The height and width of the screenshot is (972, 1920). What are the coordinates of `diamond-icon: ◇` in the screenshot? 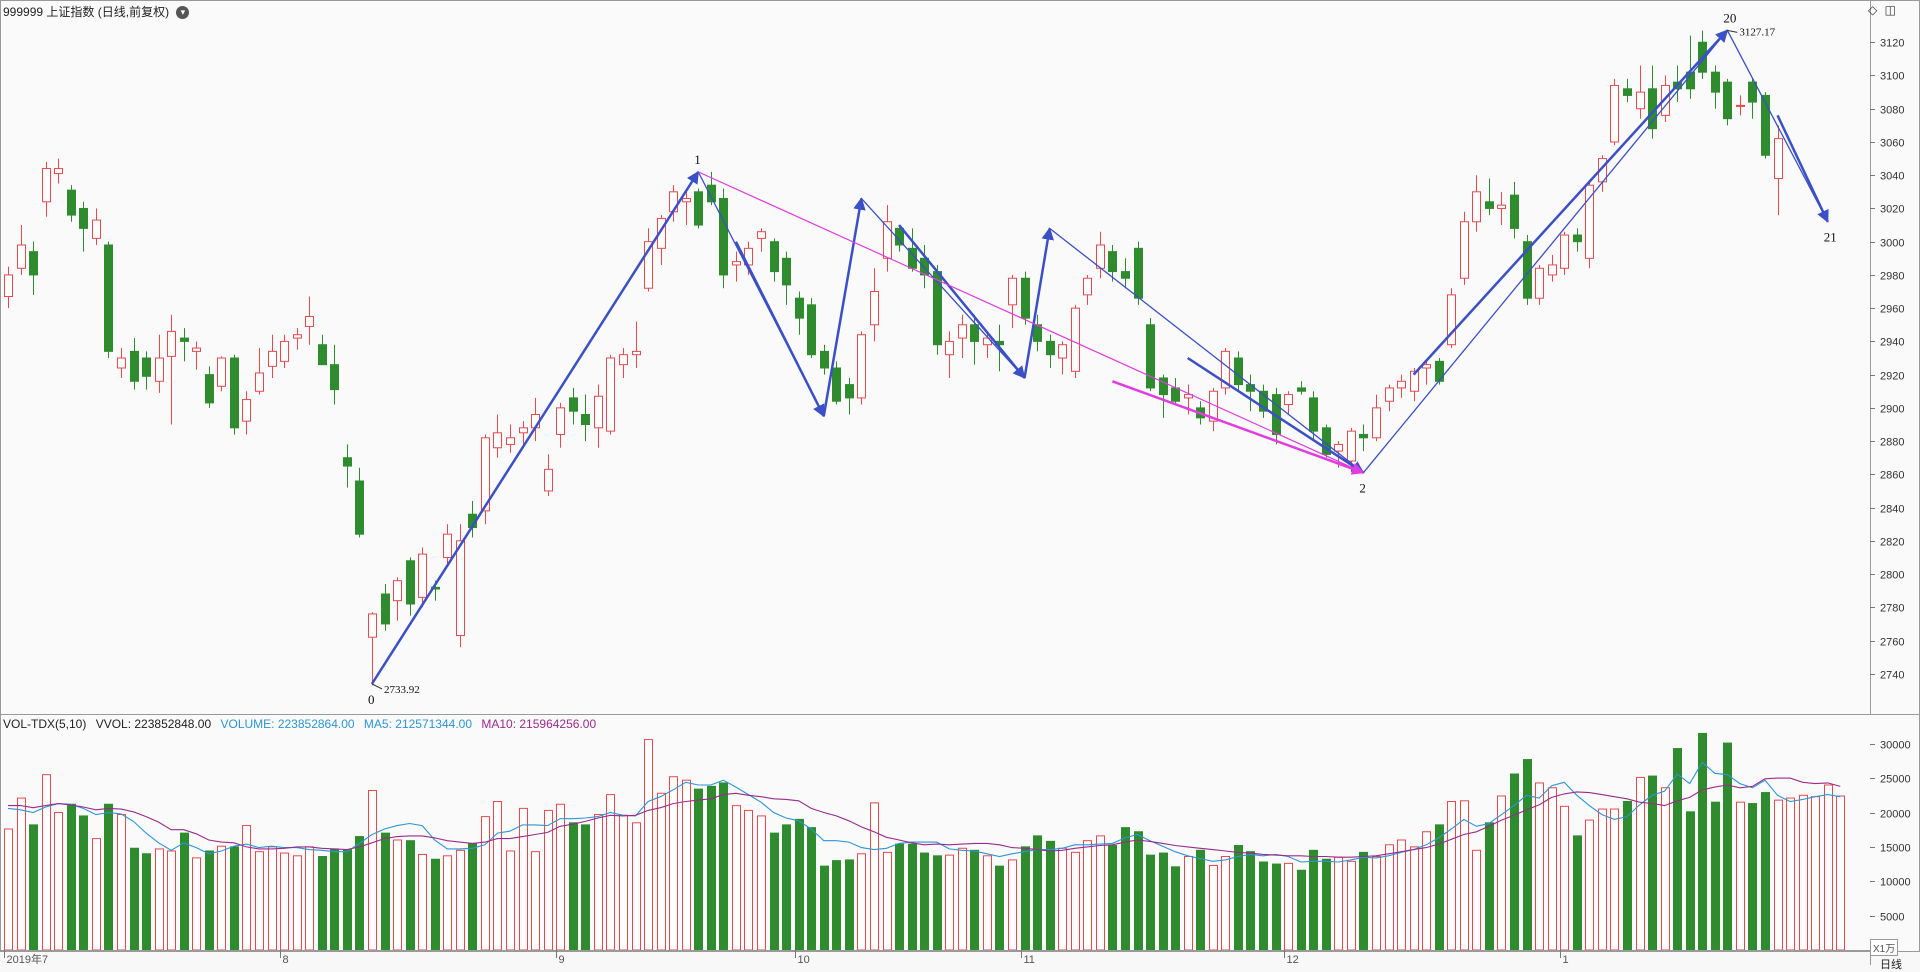 It's located at (1873, 10).